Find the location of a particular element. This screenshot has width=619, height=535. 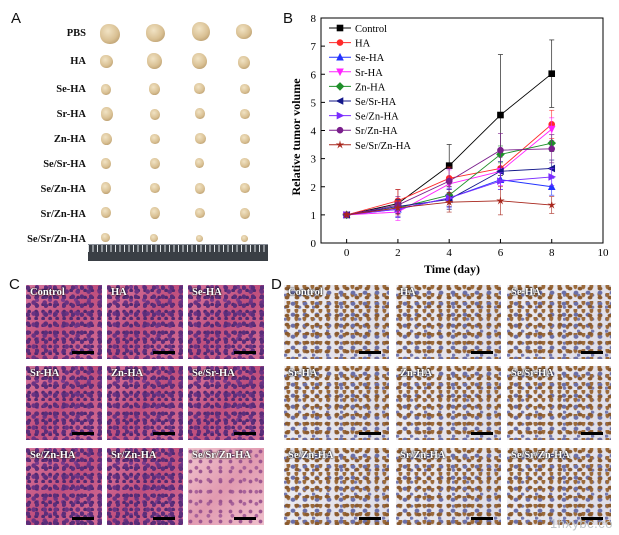

legend-entry: Se/Sr/Zn-HA is located at coordinates (370, 146).